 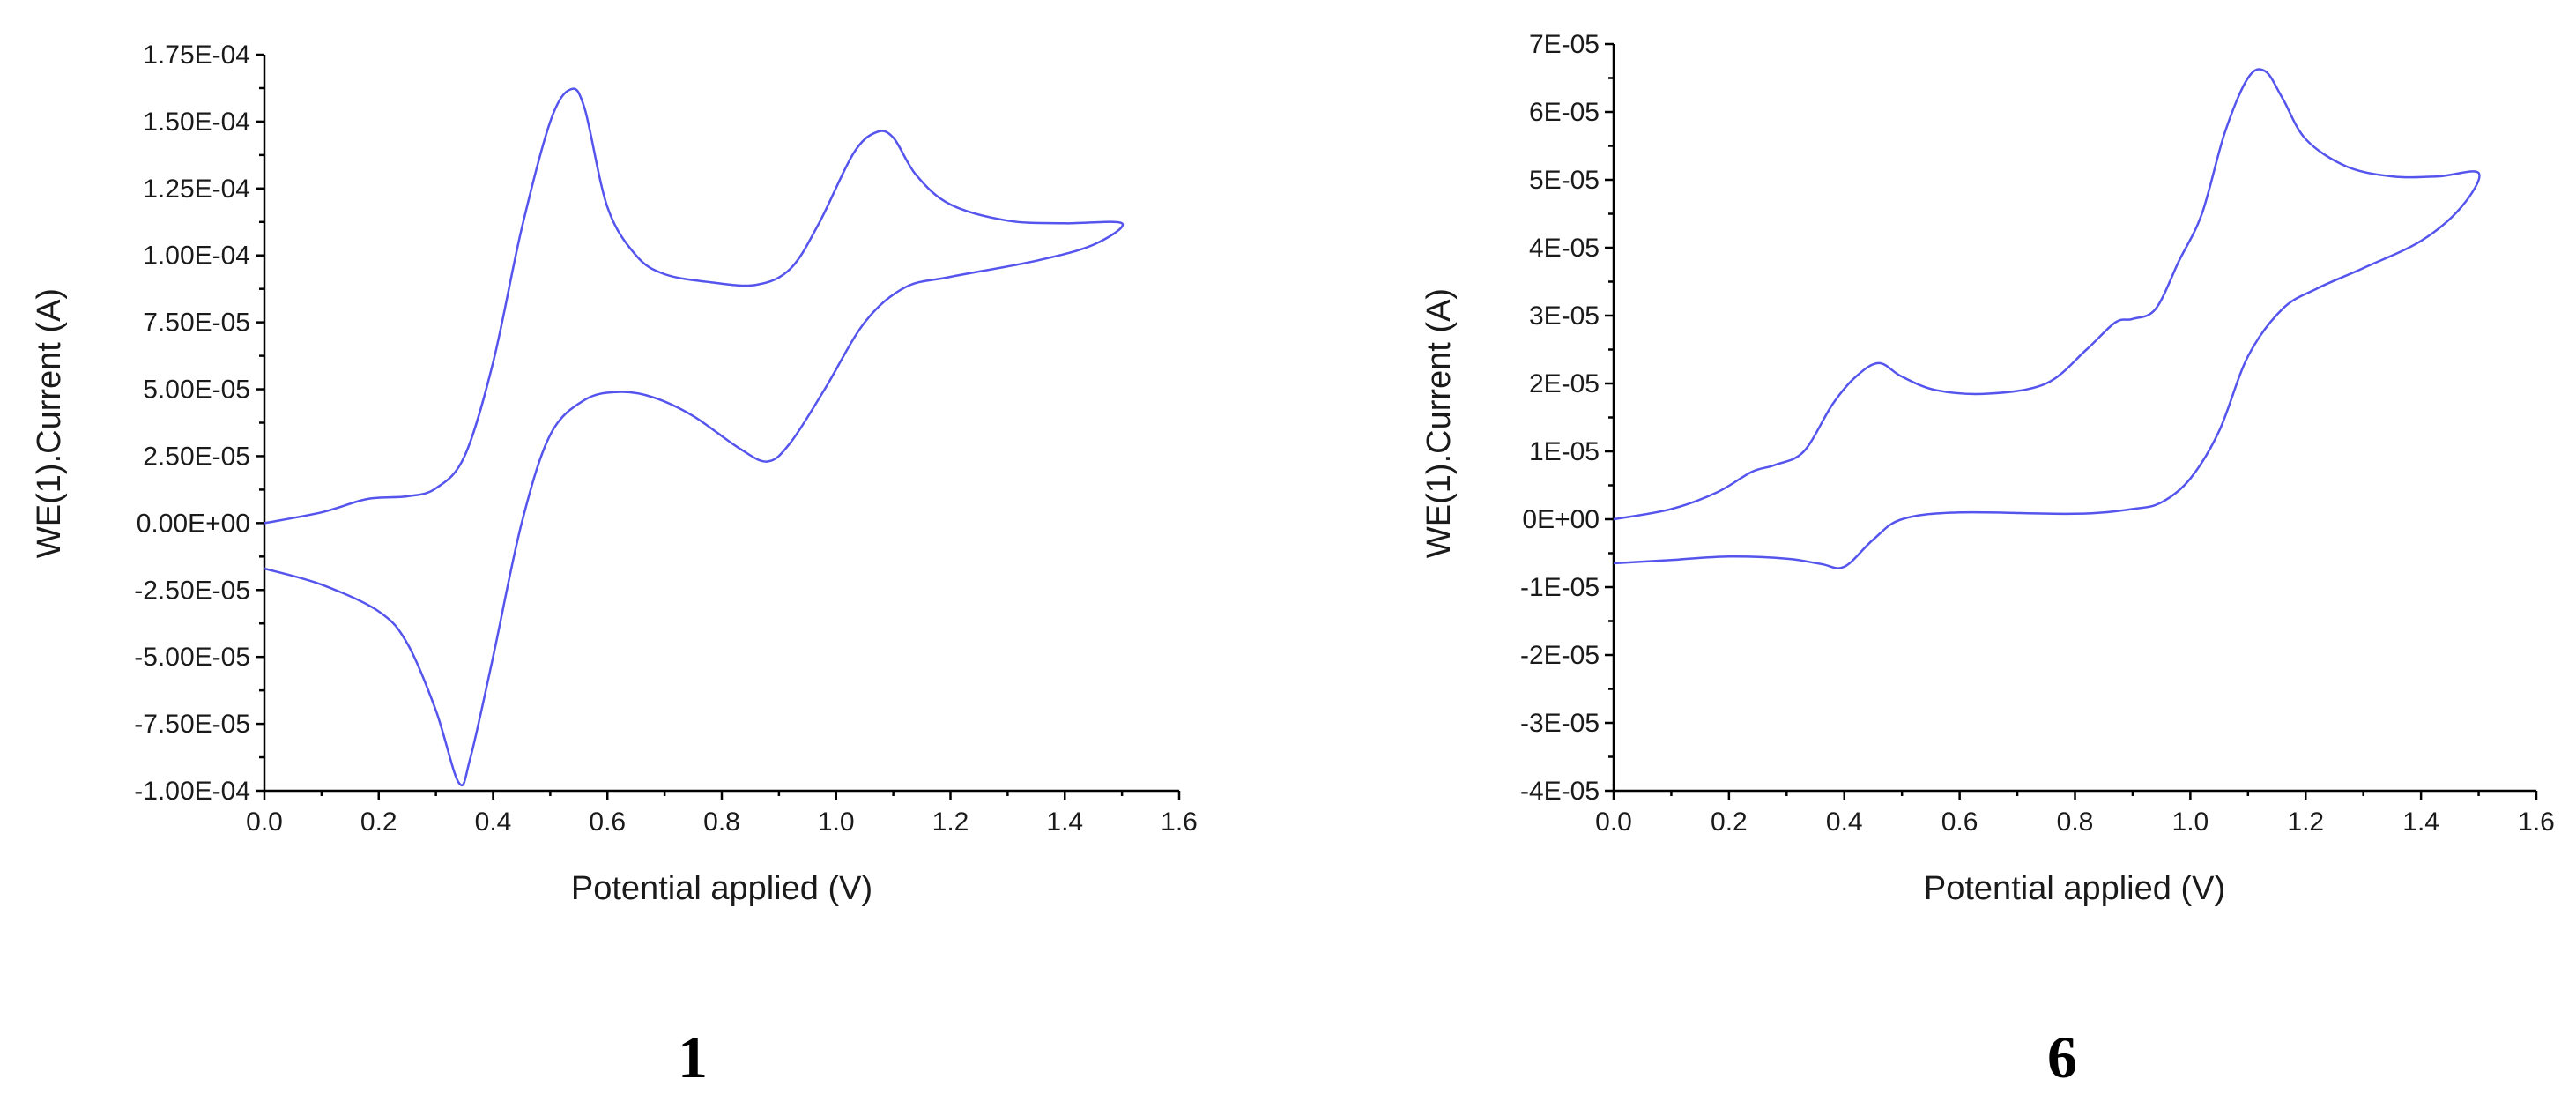 I want to click on y-tick-label: -4E-05, so click(x=1560, y=791).